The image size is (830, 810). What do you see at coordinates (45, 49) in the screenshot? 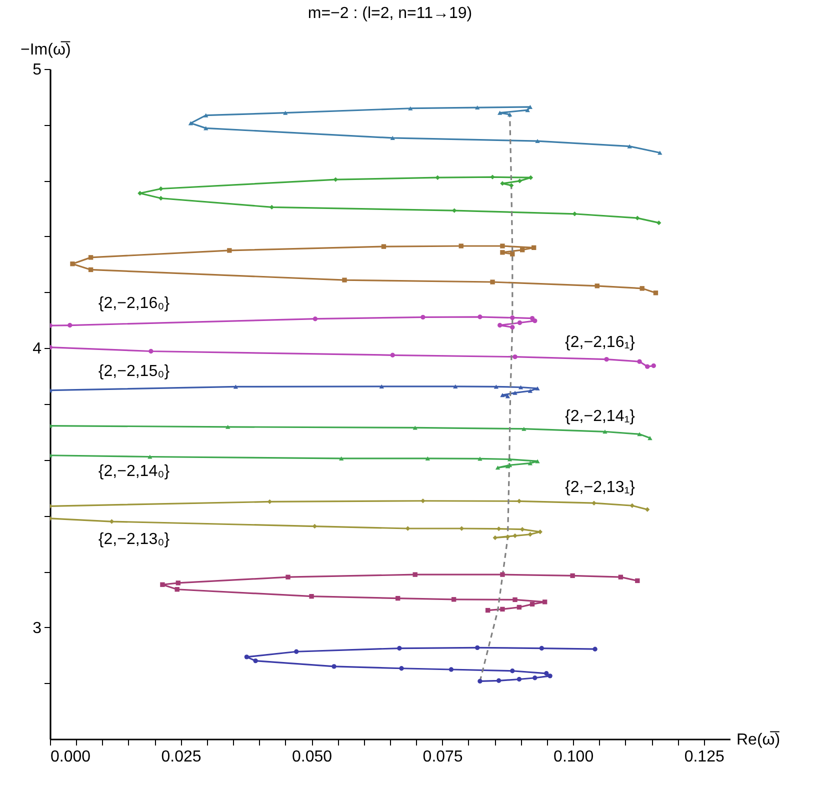
I see `y-axis-title: −Im(ω̅)` at bounding box center [45, 49].